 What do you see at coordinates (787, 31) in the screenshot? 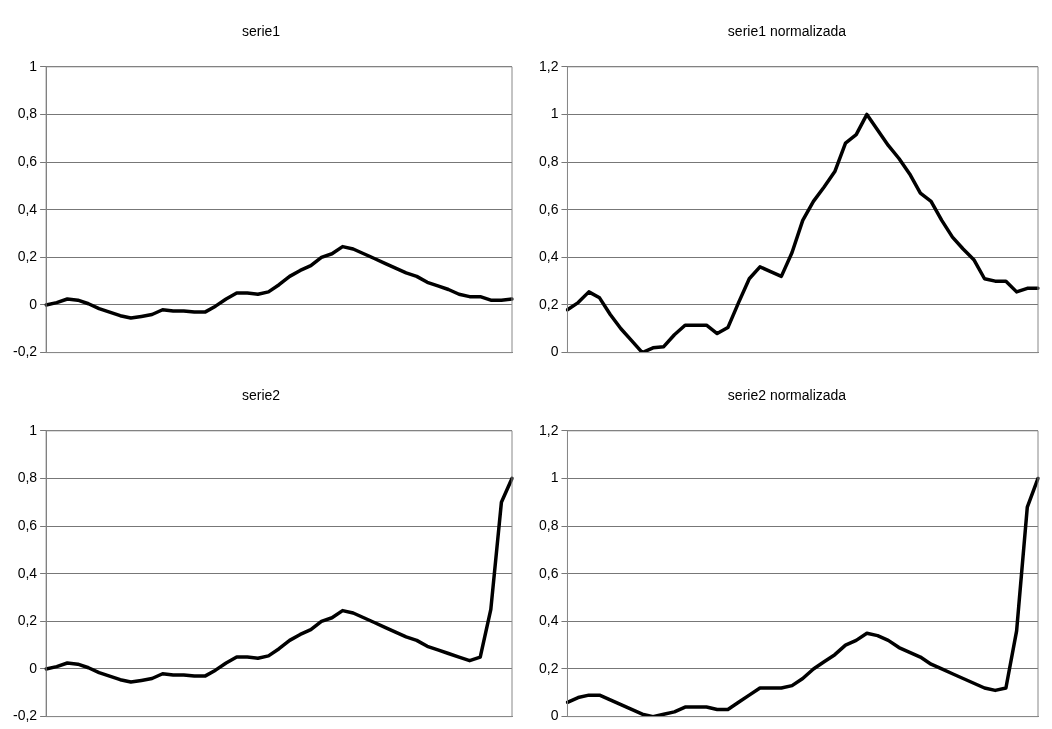
I see `chart-title: serie1 normalizada` at bounding box center [787, 31].